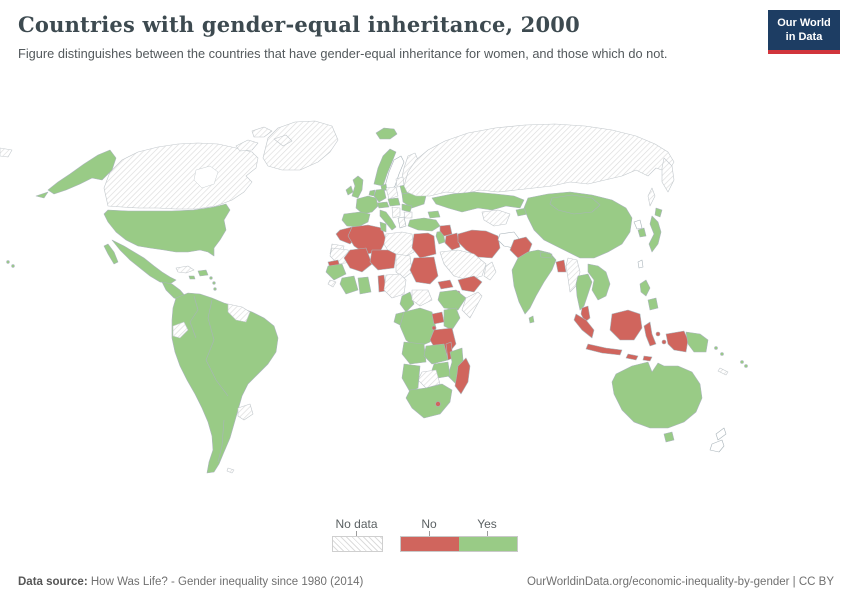 The width and height of the screenshot is (850, 600). What do you see at coordinates (396, 212) in the screenshot?
I see `country-balkans` at bounding box center [396, 212].